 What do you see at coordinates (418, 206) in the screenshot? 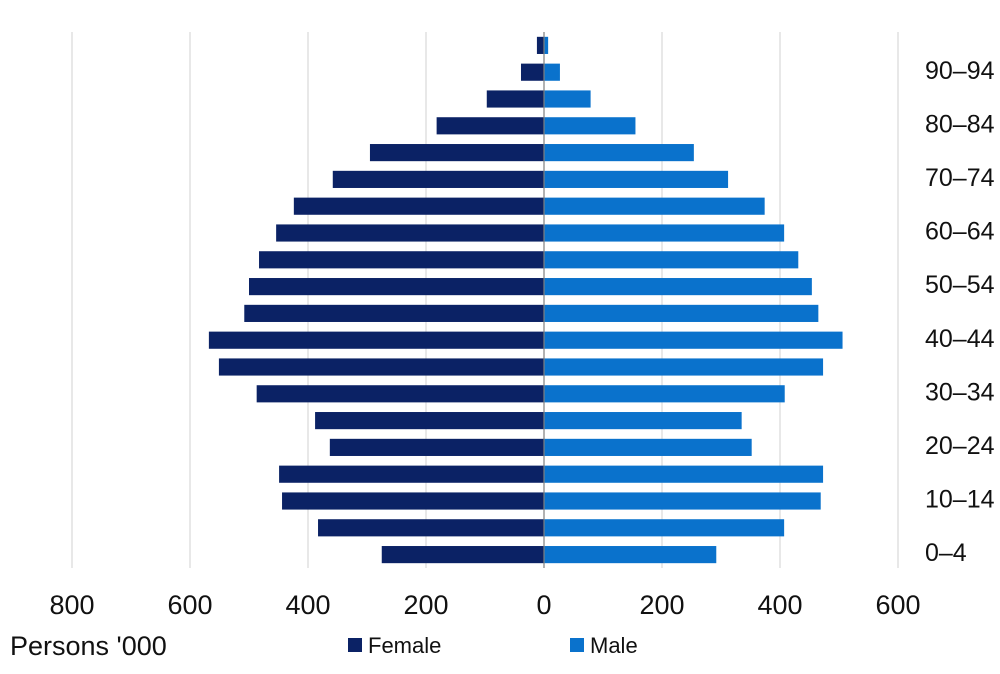
I see `bar-female-65–69` at bounding box center [418, 206].